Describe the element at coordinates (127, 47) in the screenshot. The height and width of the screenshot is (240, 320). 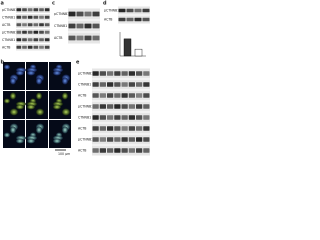
I see `bar` at that location.